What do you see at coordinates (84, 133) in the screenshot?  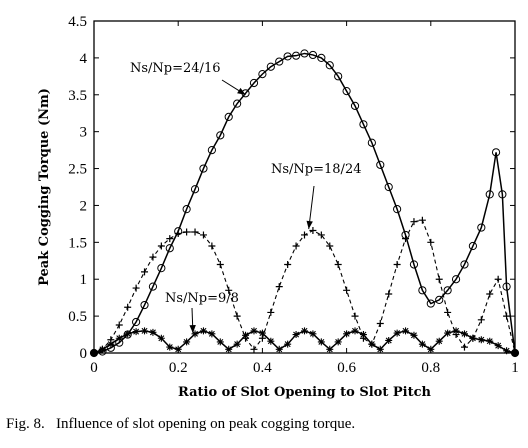 I see `y-tick-label: 3` at bounding box center [84, 133].